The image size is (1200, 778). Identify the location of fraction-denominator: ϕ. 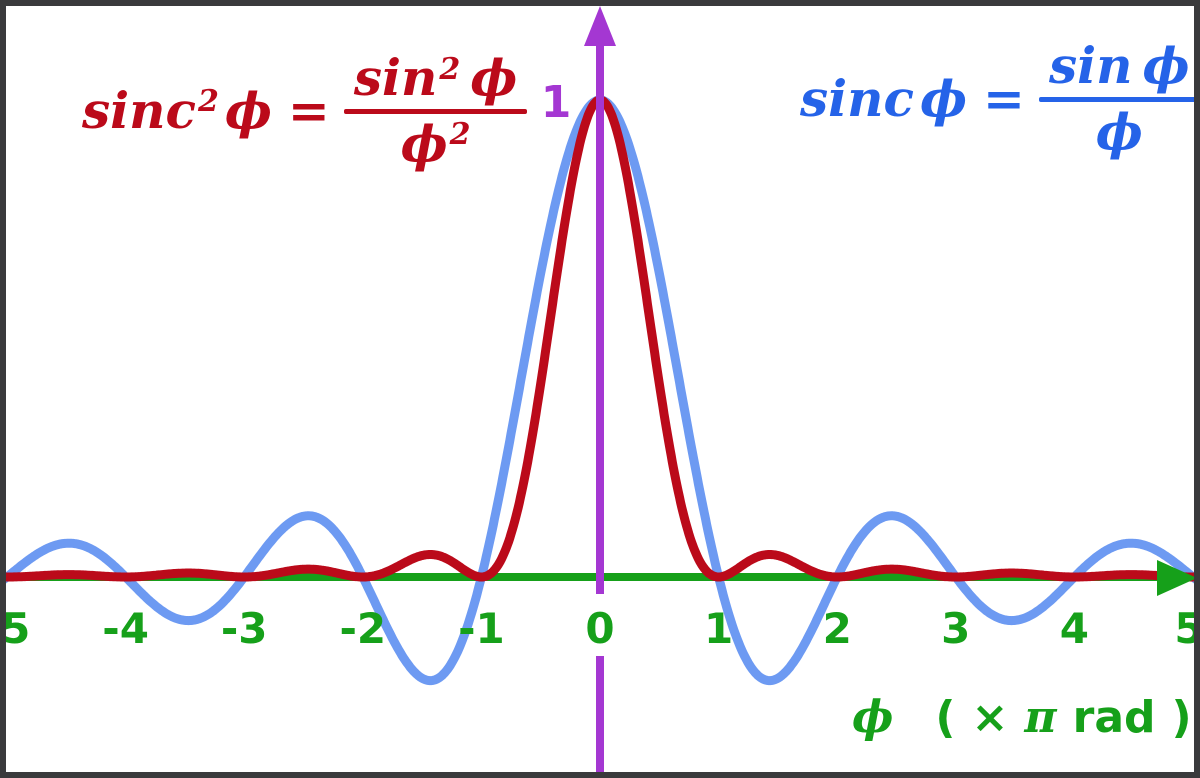
(1119, 132).